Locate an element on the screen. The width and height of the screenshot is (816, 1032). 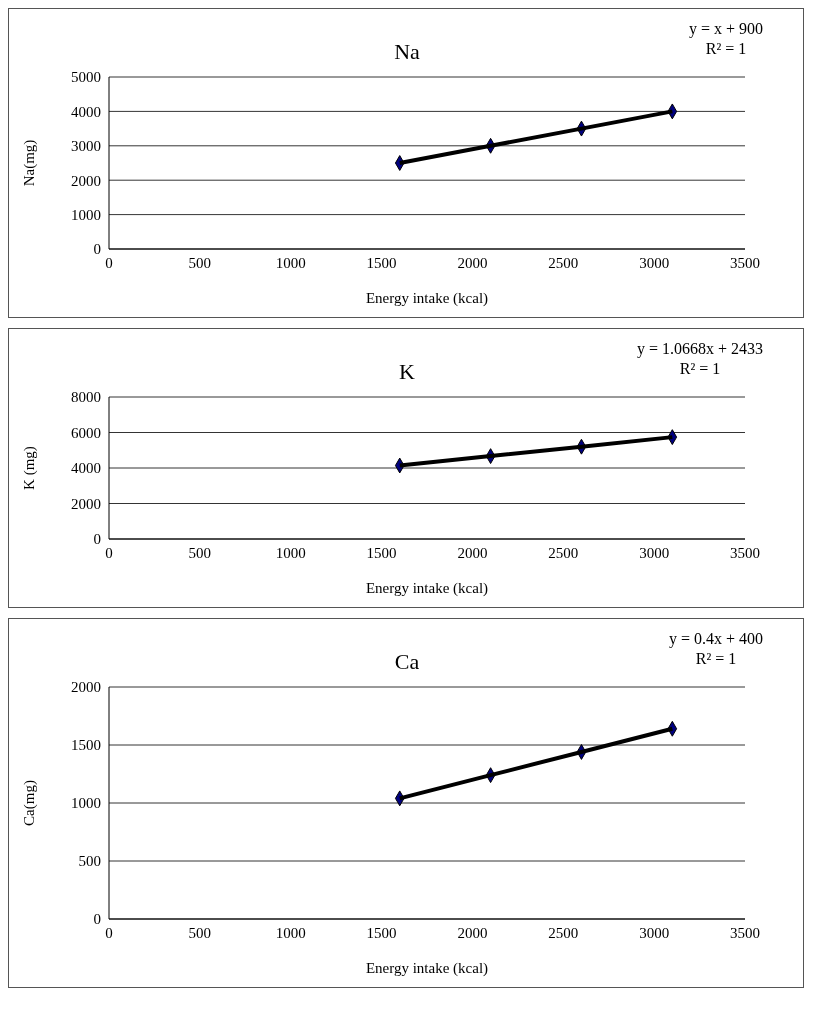
y-tick-label: 5000 is located at coordinates (86, 77).